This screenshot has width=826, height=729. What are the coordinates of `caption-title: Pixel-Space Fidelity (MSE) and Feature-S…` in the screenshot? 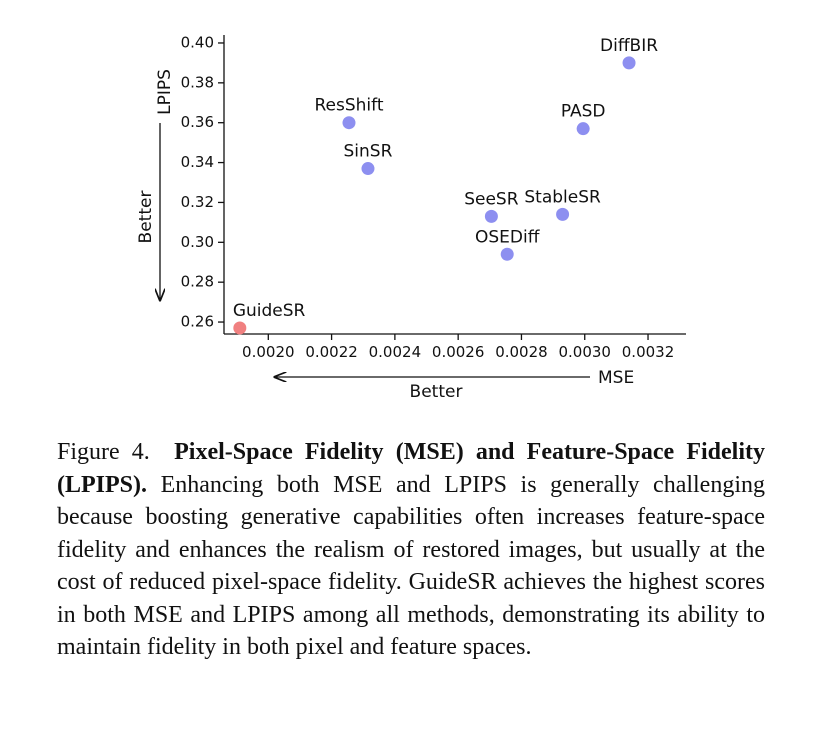 It's located at (411, 468).